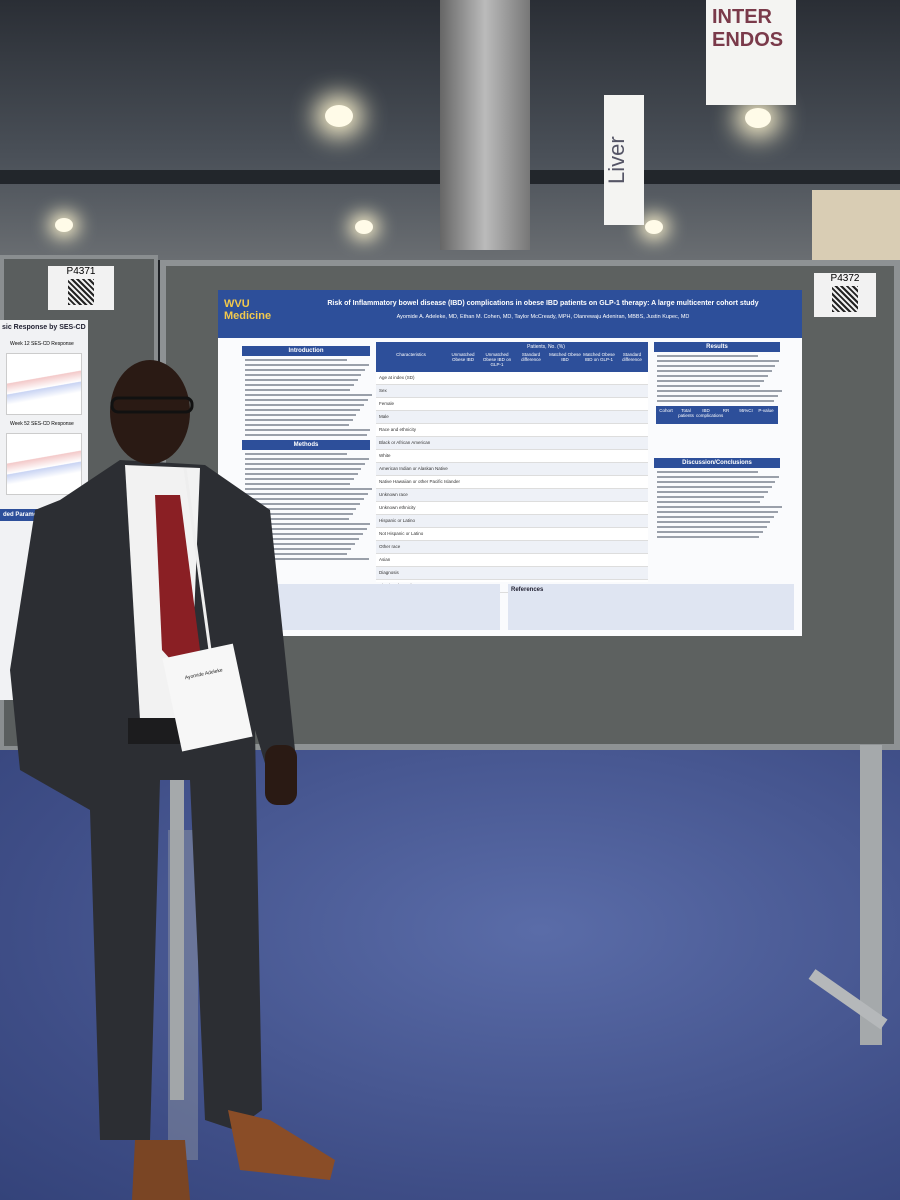 This screenshot has height=1200, width=900. Describe the element at coordinates (856, 225) in the screenshot. I see `booth-wall` at that location.